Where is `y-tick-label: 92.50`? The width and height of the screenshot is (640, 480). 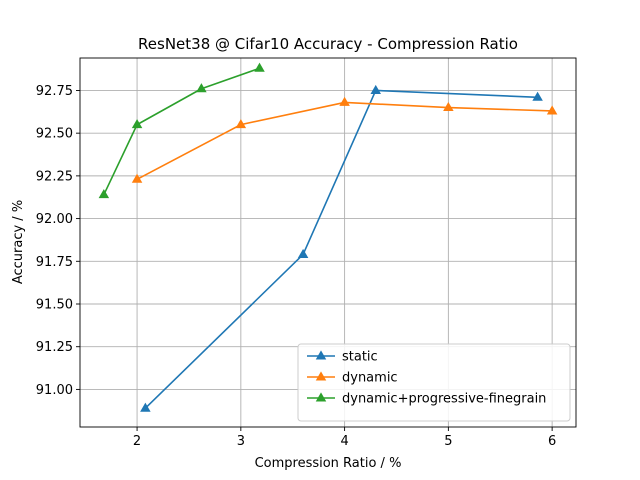
y-tick-label: 92.50 is located at coordinates (54, 134).